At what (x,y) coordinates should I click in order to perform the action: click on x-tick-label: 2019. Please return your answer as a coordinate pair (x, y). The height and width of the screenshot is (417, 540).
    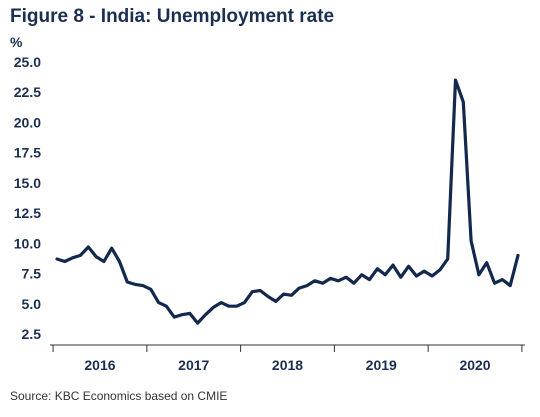
    Looking at the image, I should click on (381, 365).